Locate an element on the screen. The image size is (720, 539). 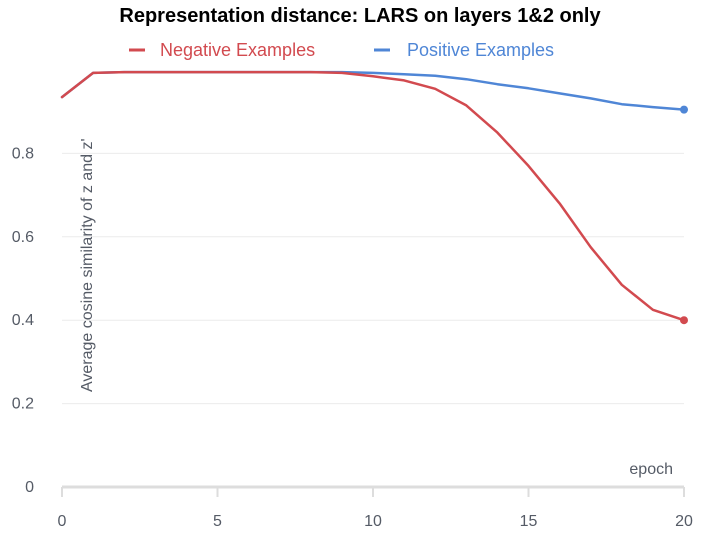
x-axis-label: epoch is located at coordinates (651, 469).